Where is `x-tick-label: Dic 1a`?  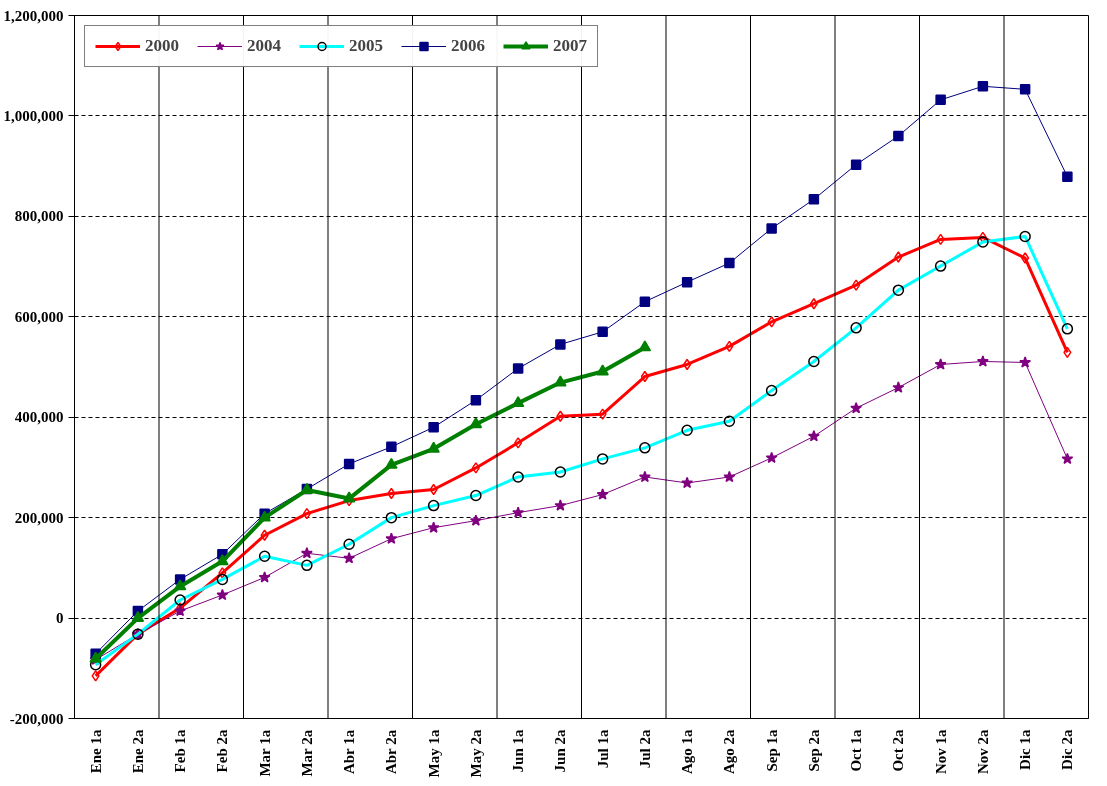 x-tick-label: Dic 1a is located at coordinates (1025, 749).